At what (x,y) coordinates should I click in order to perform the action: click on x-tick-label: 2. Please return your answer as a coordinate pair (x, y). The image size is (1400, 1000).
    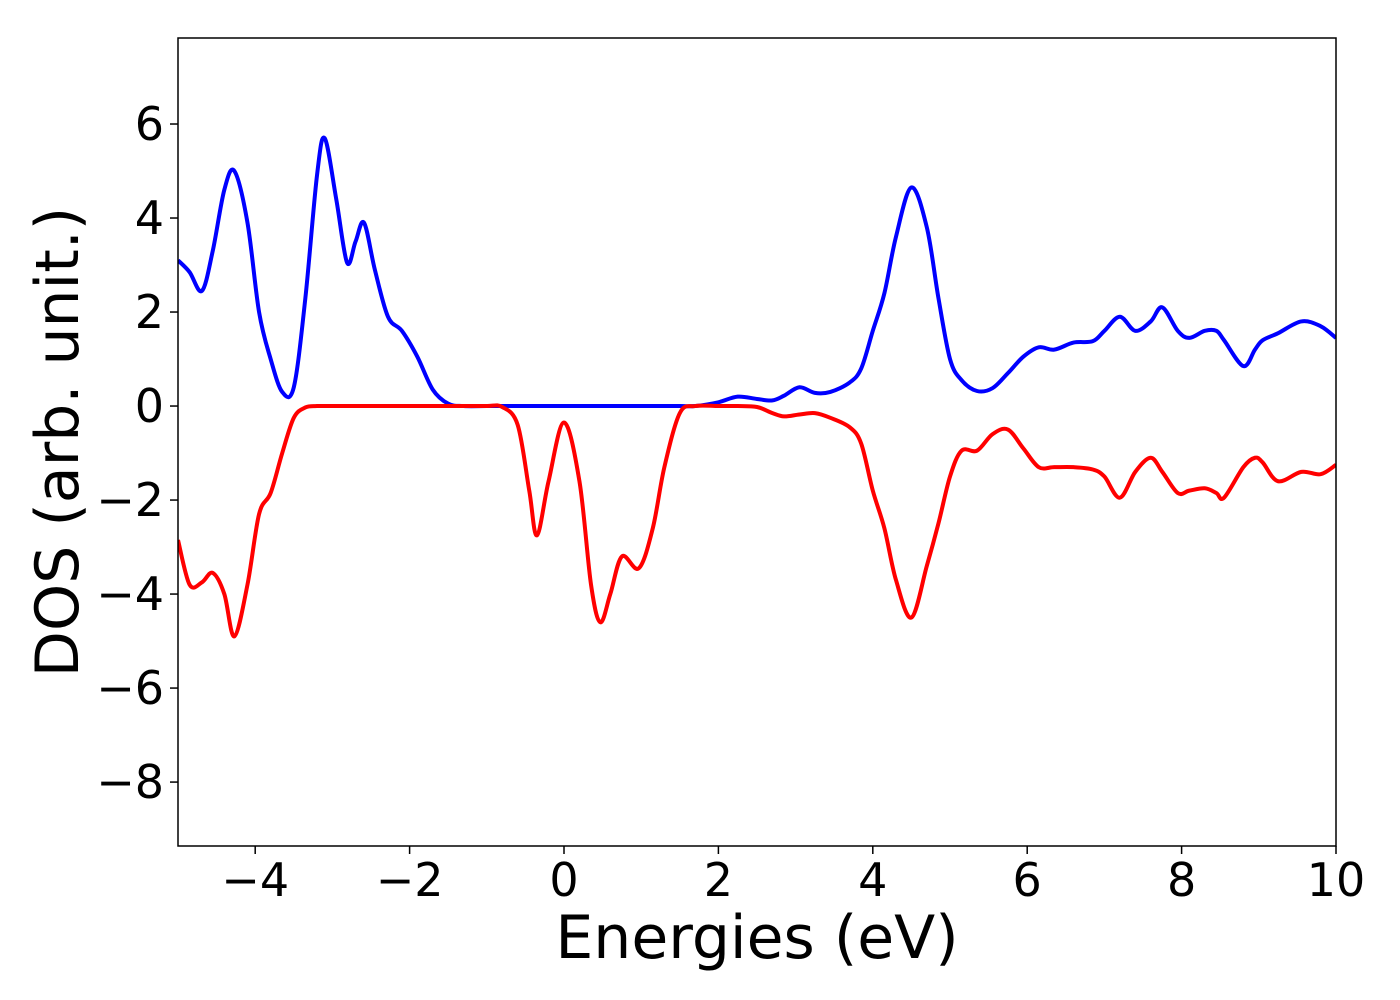
    Looking at the image, I should click on (718, 880).